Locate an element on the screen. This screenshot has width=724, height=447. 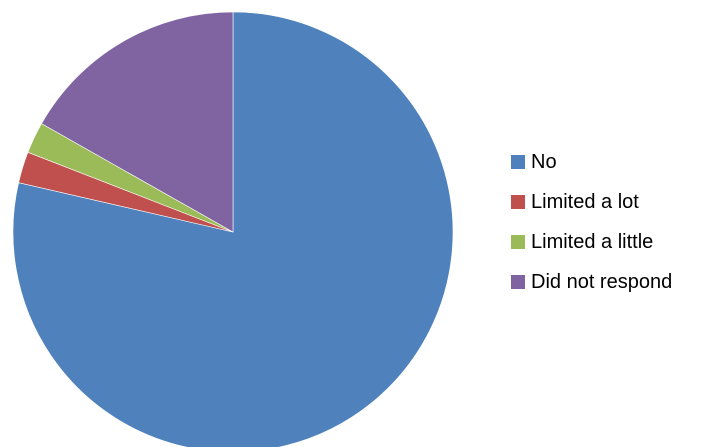
legend-swatch-limited-a-little is located at coordinates (518, 242).